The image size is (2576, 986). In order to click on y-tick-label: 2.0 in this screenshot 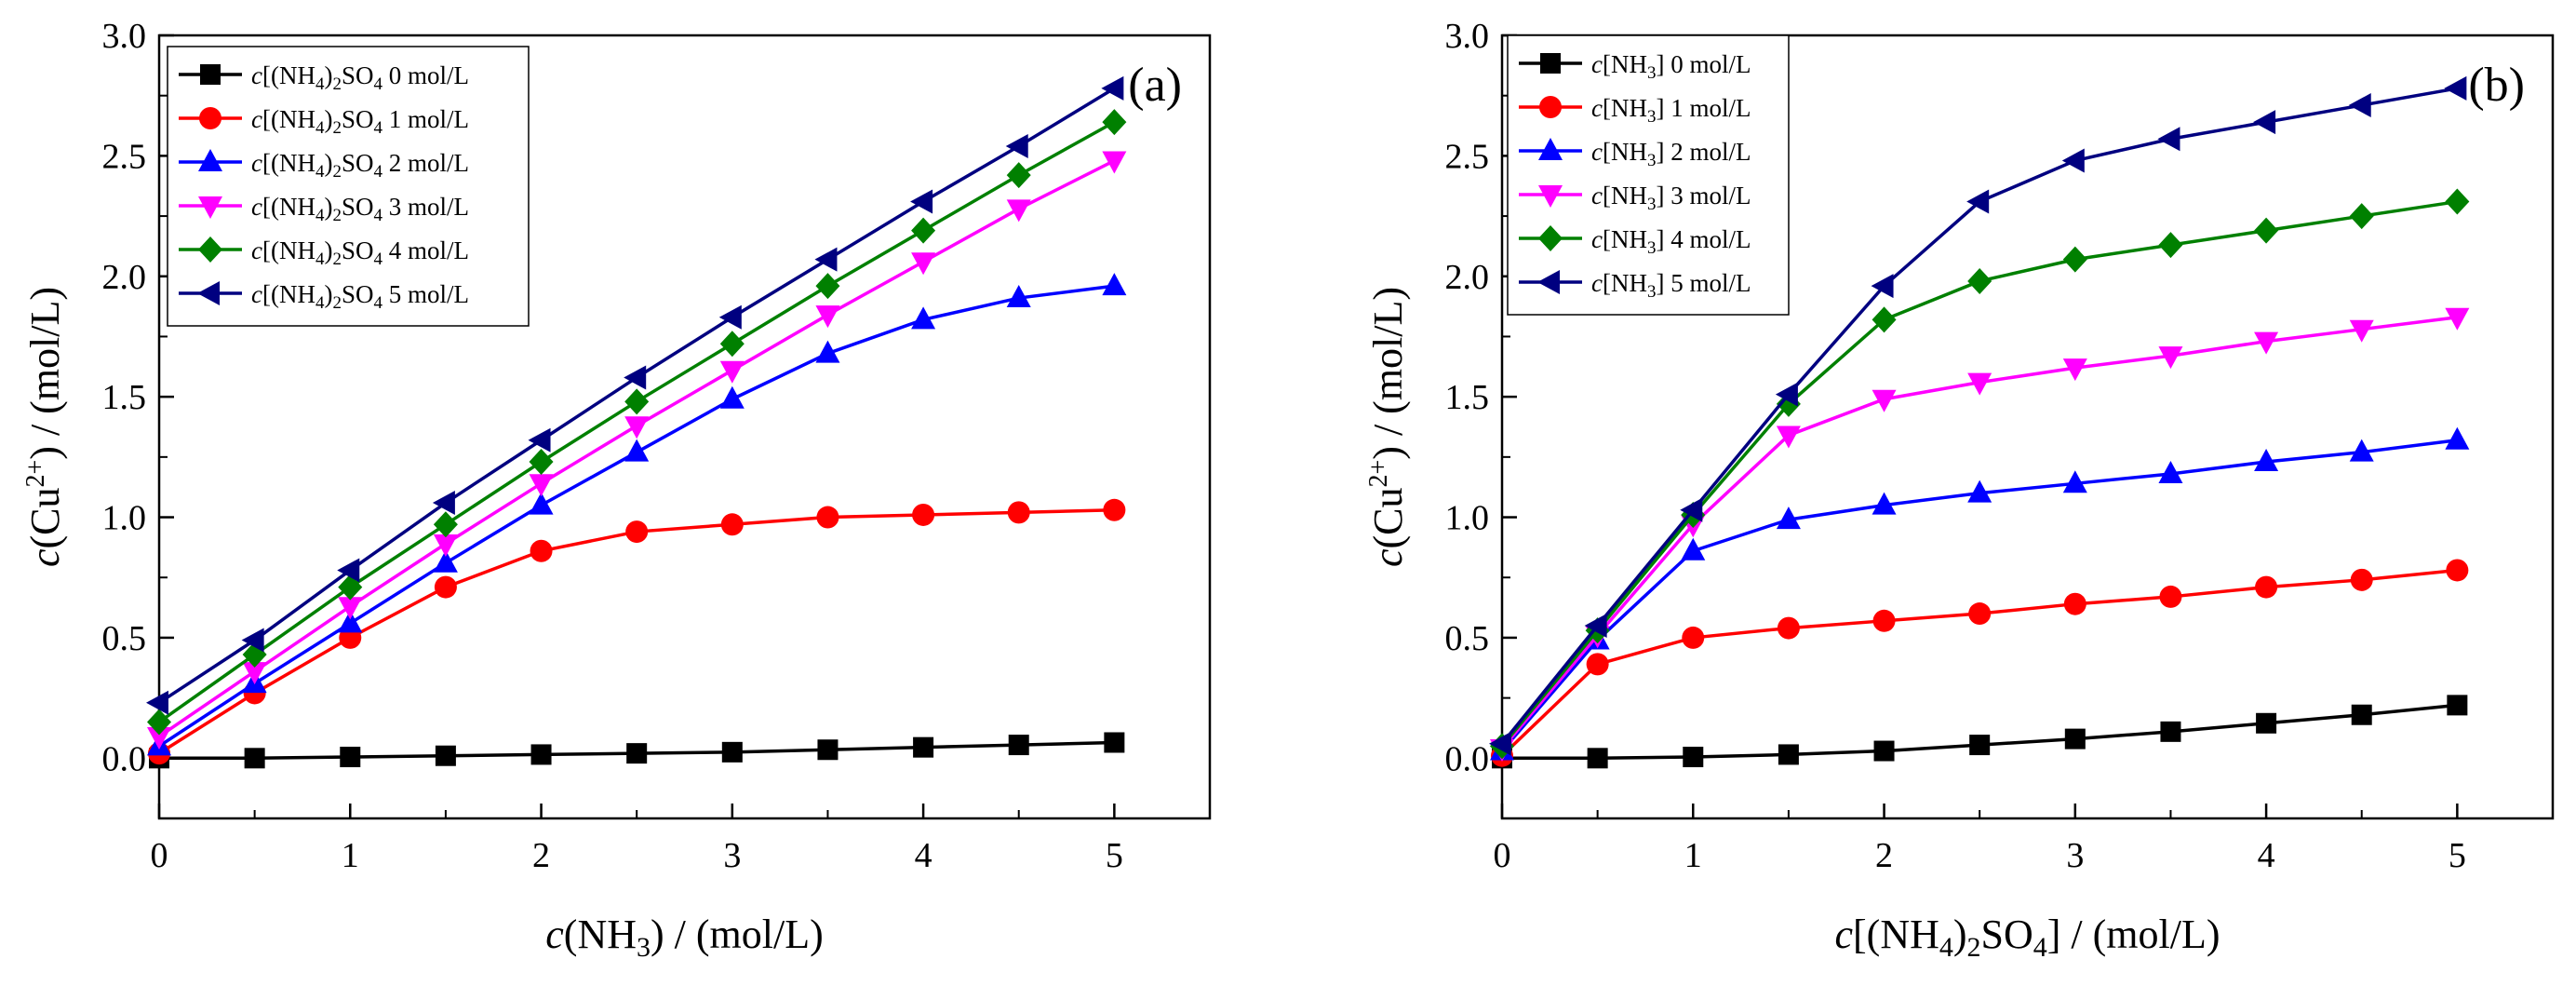, I will do `click(124, 278)`.